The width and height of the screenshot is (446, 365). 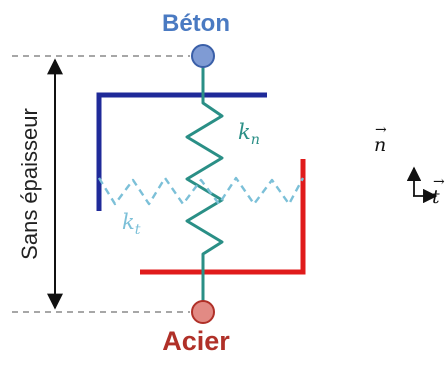 What do you see at coordinates (181, 151) in the screenshot?
I see `beton-plate` at bounding box center [181, 151].